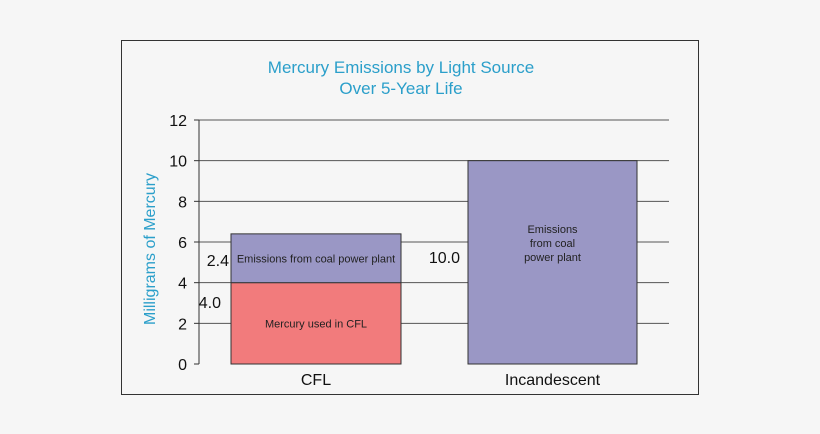 This screenshot has height=434, width=820. What do you see at coordinates (553, 380) in the screenshot?
I see `x-tick-label: Incandescent` at bounding box center [553, 380].